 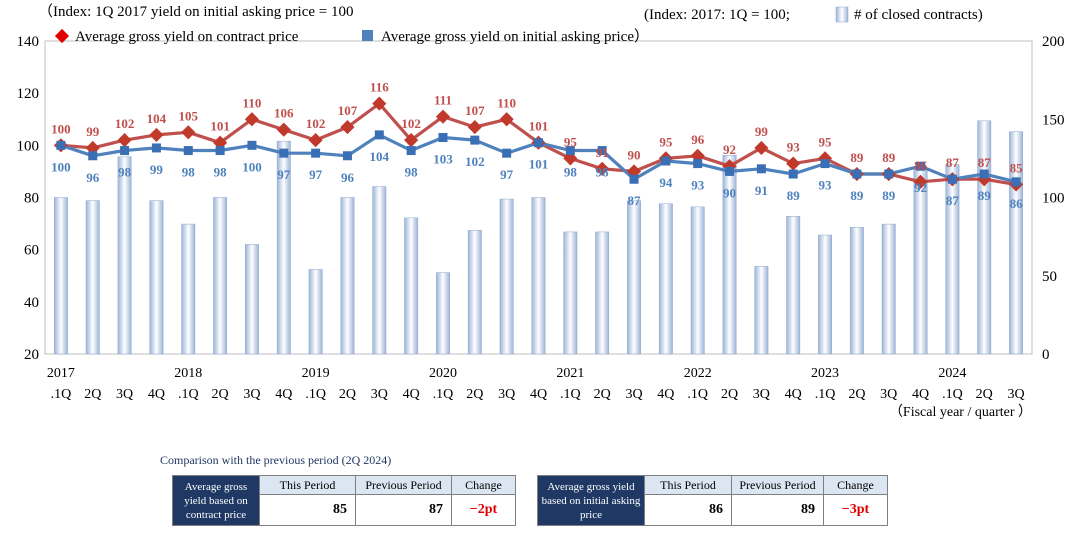 I want to click on asking-yield-label: 100, so click(x=252, y=166).